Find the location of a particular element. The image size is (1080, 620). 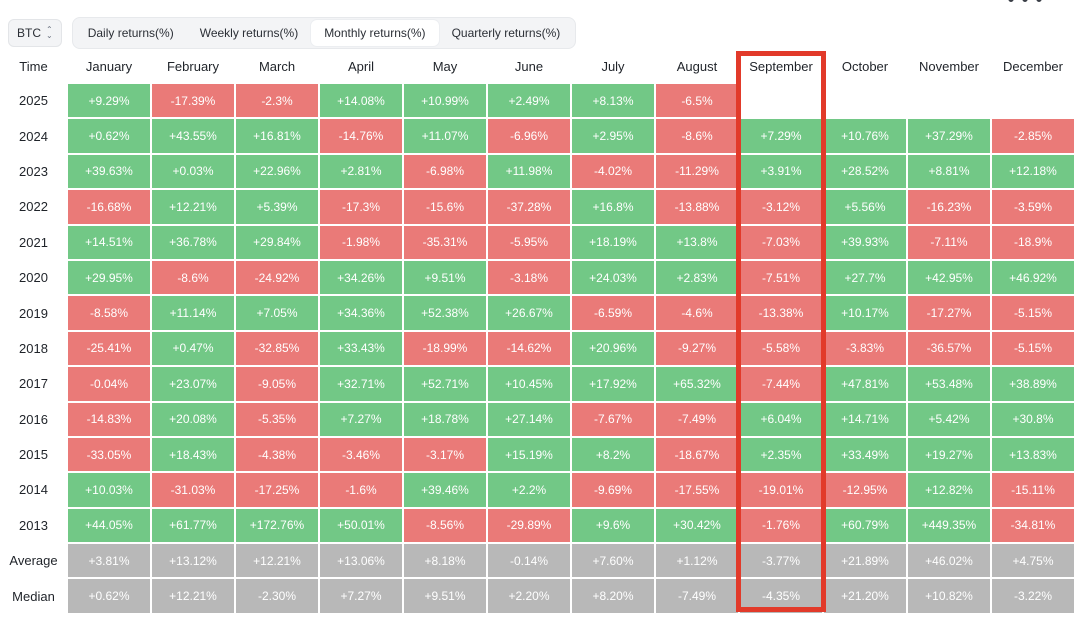

row-label: 2025 is located at coordinates (33, 101).